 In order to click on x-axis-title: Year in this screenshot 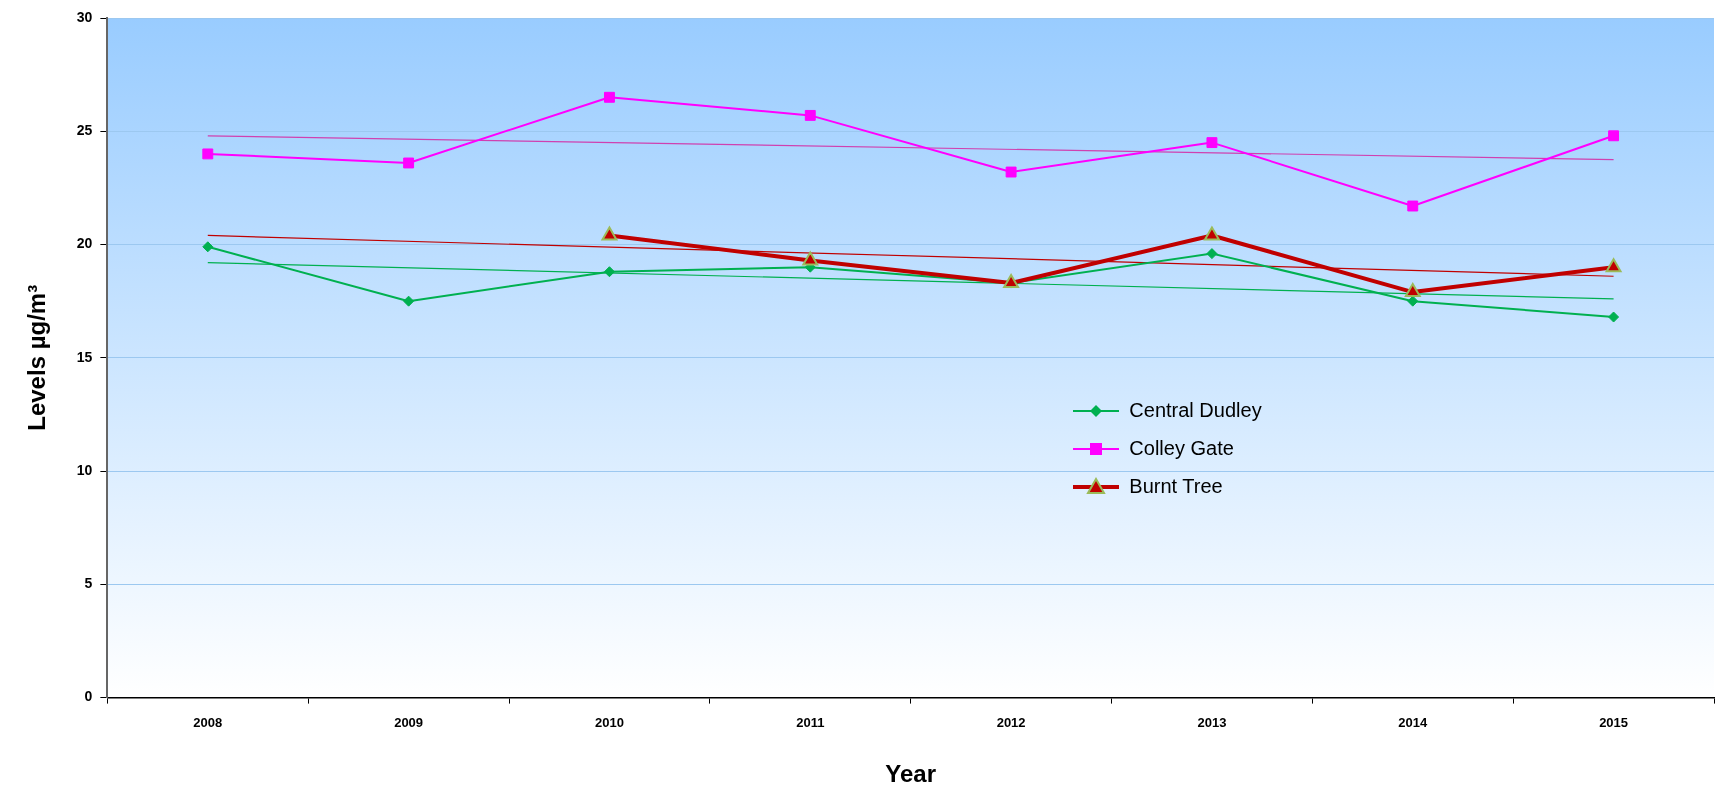, I will do `click(911, 774)`.